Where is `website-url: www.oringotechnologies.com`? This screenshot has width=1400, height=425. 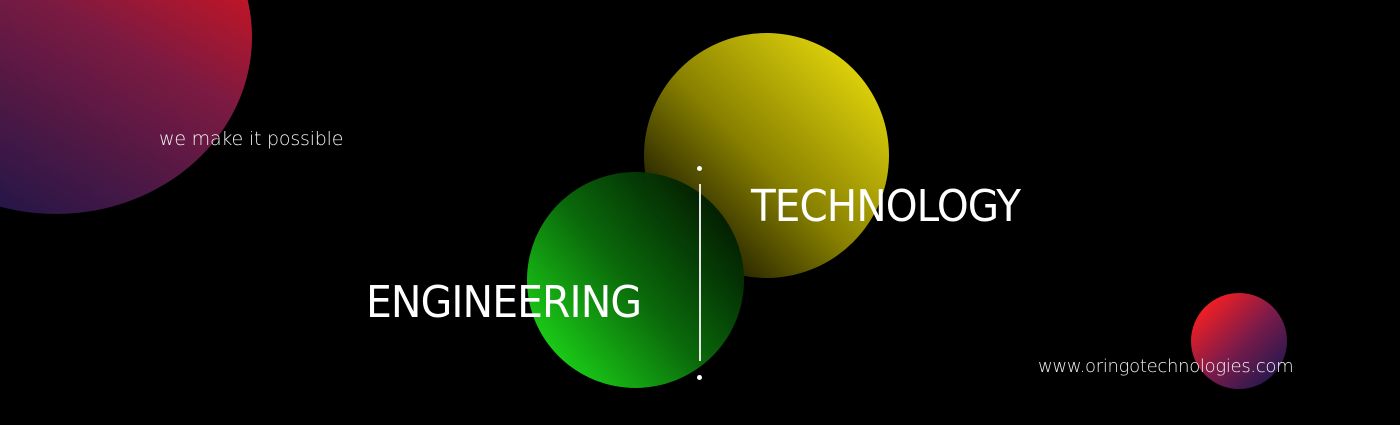
website-url: www.oringotechnologies.com is located at coordinates (1166, 366).